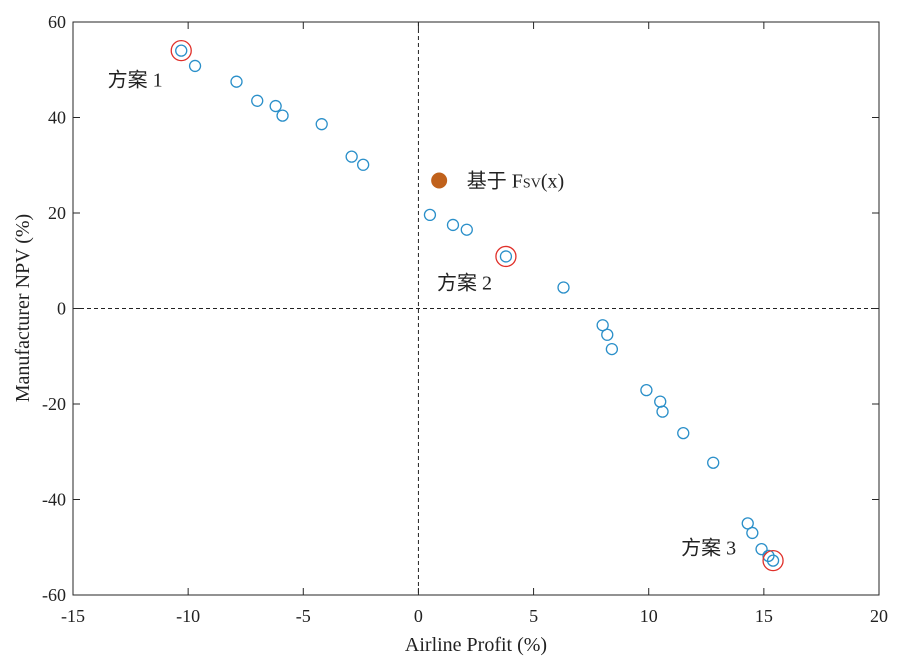 This screenshot has width=916, height=666. Describe the element at coordinates (188, 616) in the screenshot. I see `x-tick-label: -10` at that location.